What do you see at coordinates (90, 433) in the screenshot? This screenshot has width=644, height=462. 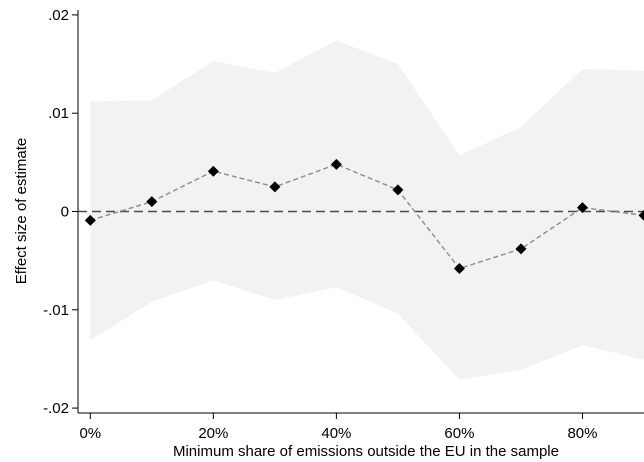 I see `x-tick-label: 0%` at bounding box center [90, 433].